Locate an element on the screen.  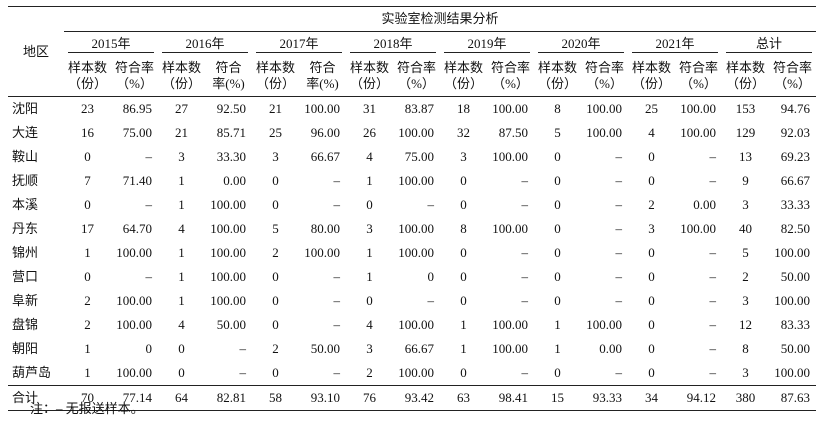
value-cell: 129 is located at coordinates (745, 132).